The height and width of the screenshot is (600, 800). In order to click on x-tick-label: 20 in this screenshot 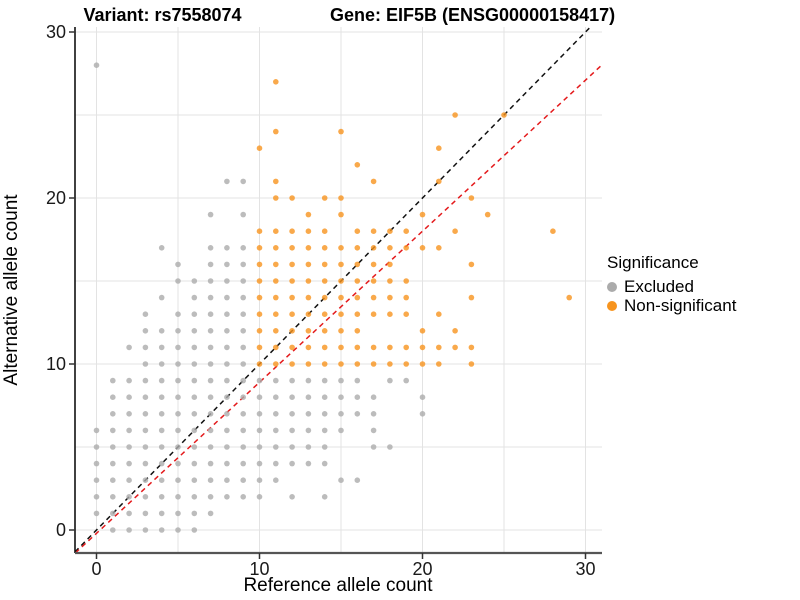, I will do `click(422, 569)`.